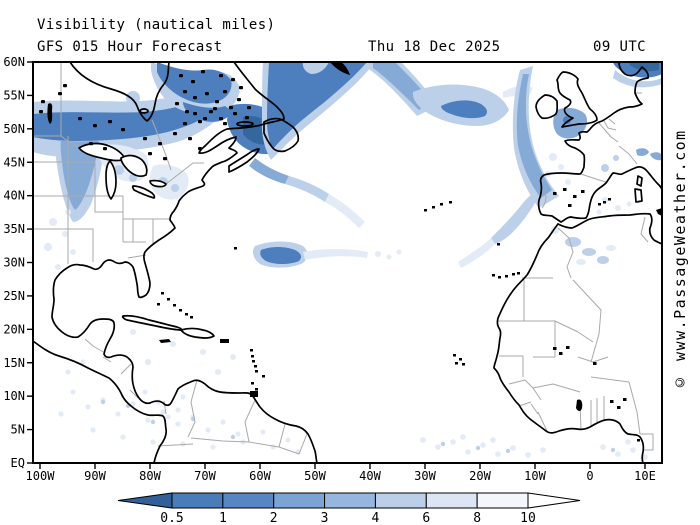 This screenshot has height=525, width=700. Describe the element at coordinates (376, 518) in the screenshot. I see `colorbar-label: 4` at that location.